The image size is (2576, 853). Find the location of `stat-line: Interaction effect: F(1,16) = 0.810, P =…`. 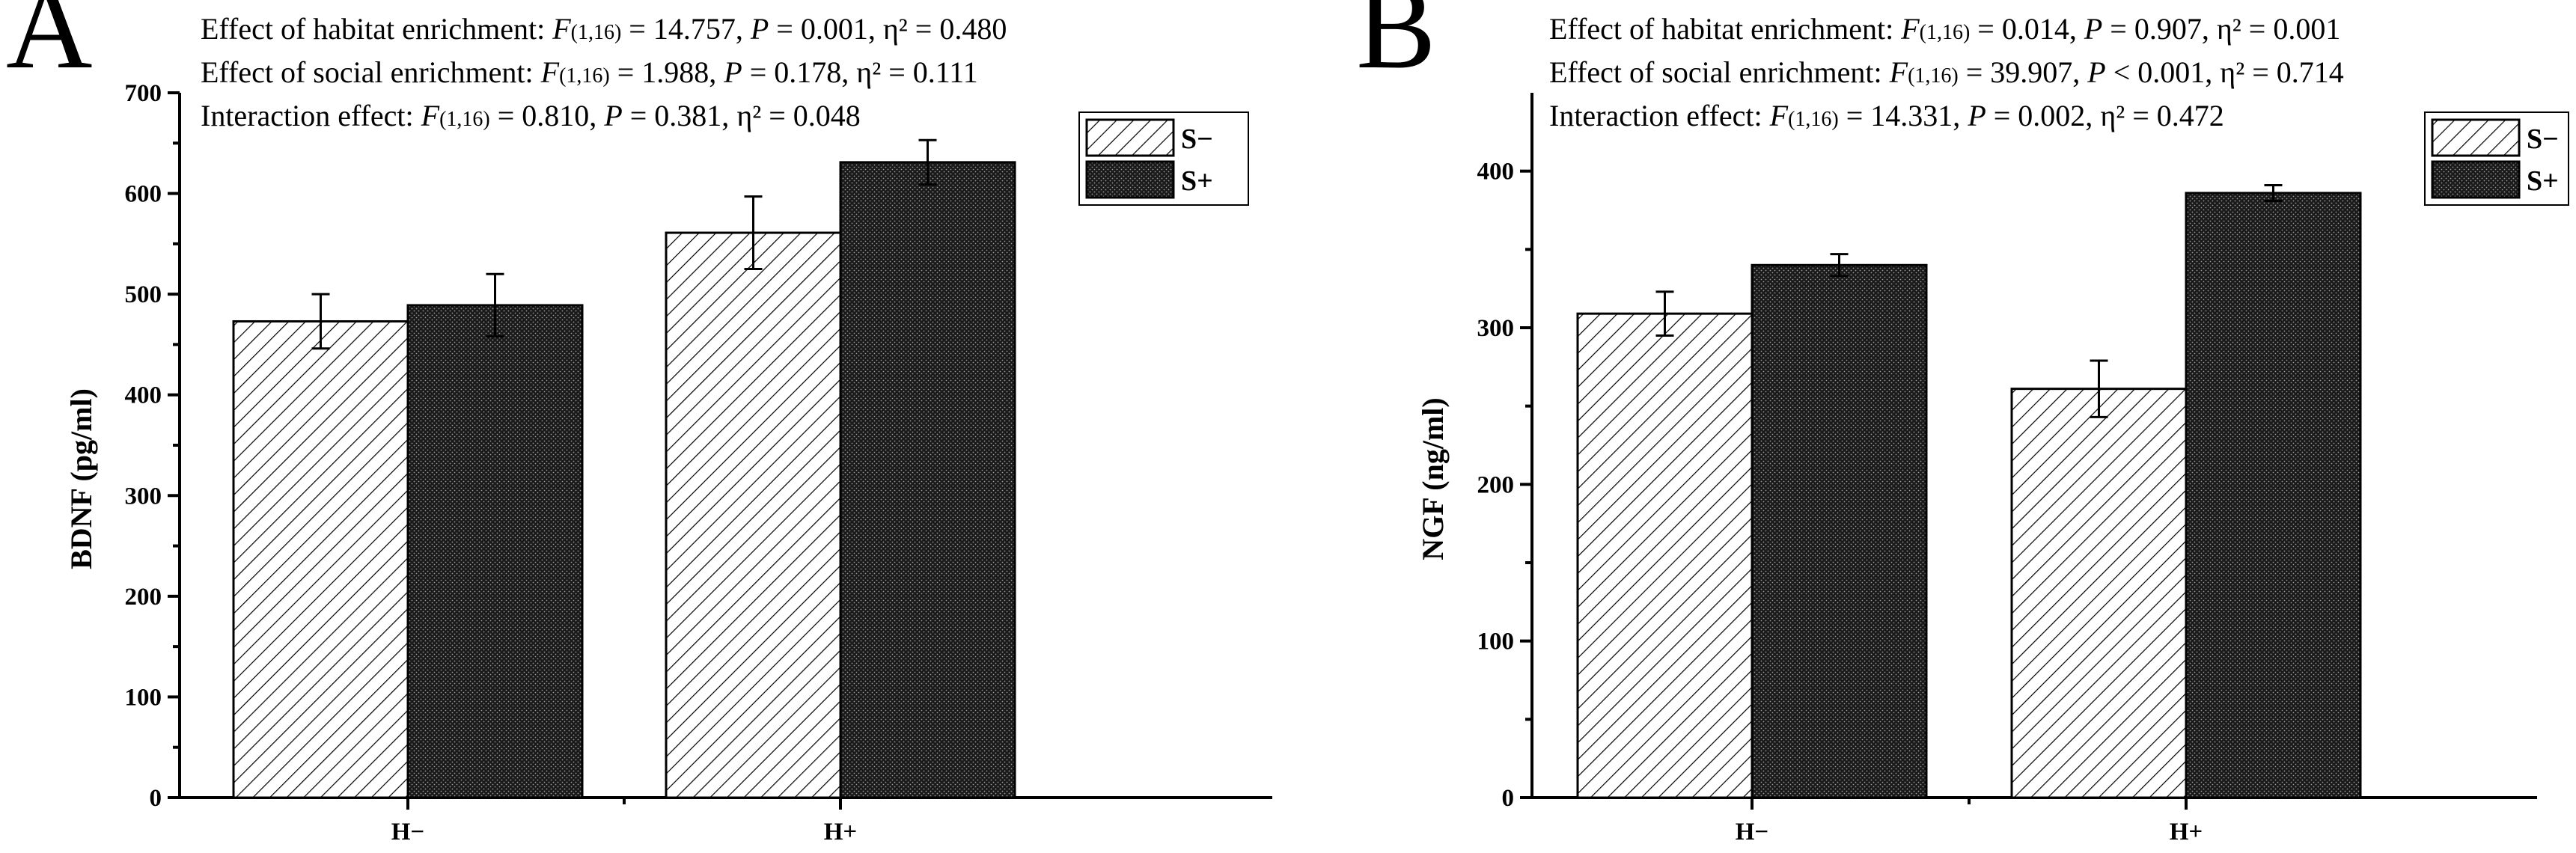

stat-line: Interaction effect: F(1,16) = 0.810, P =… is located at coordinates (531, 116).